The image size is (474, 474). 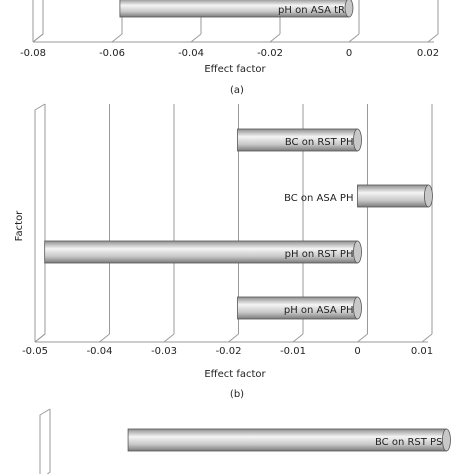 I want to click on y-axis-title: Factor, so click(x=19, y=225).